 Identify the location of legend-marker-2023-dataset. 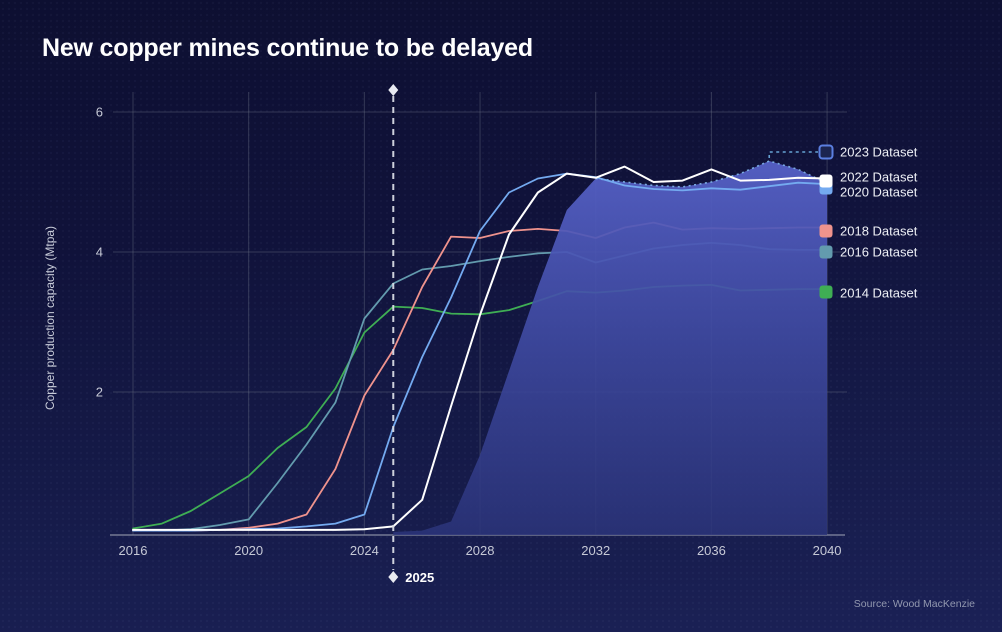
(826, 152).